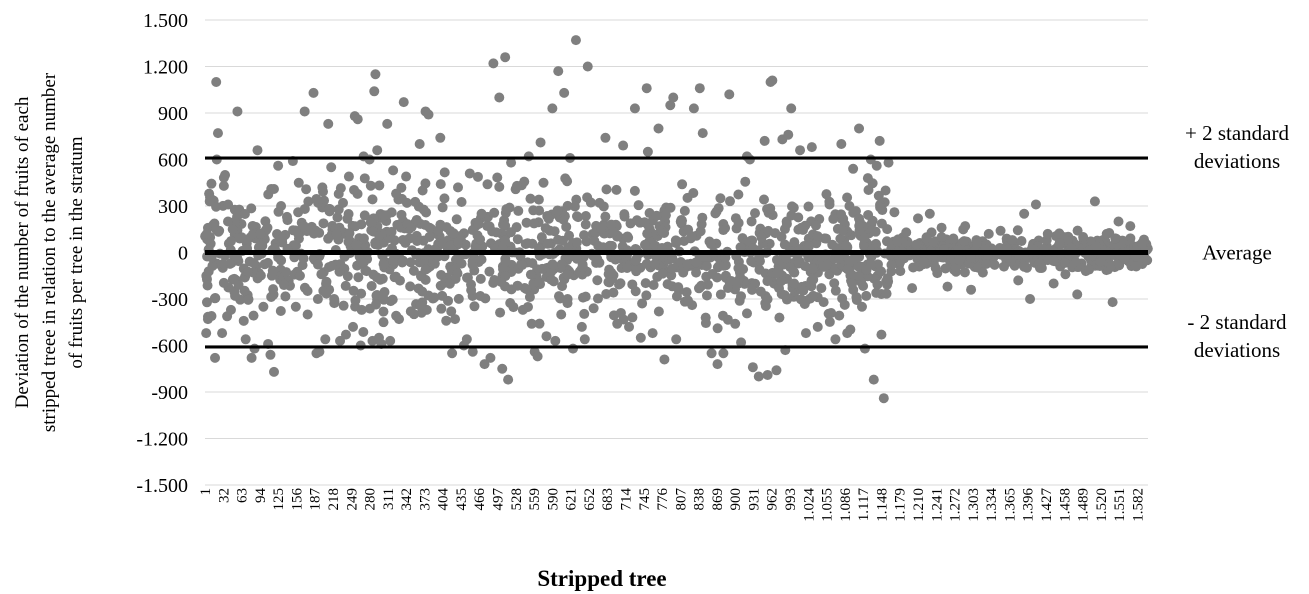  I want to click on x-tick-label: 342, so click(407, 499).